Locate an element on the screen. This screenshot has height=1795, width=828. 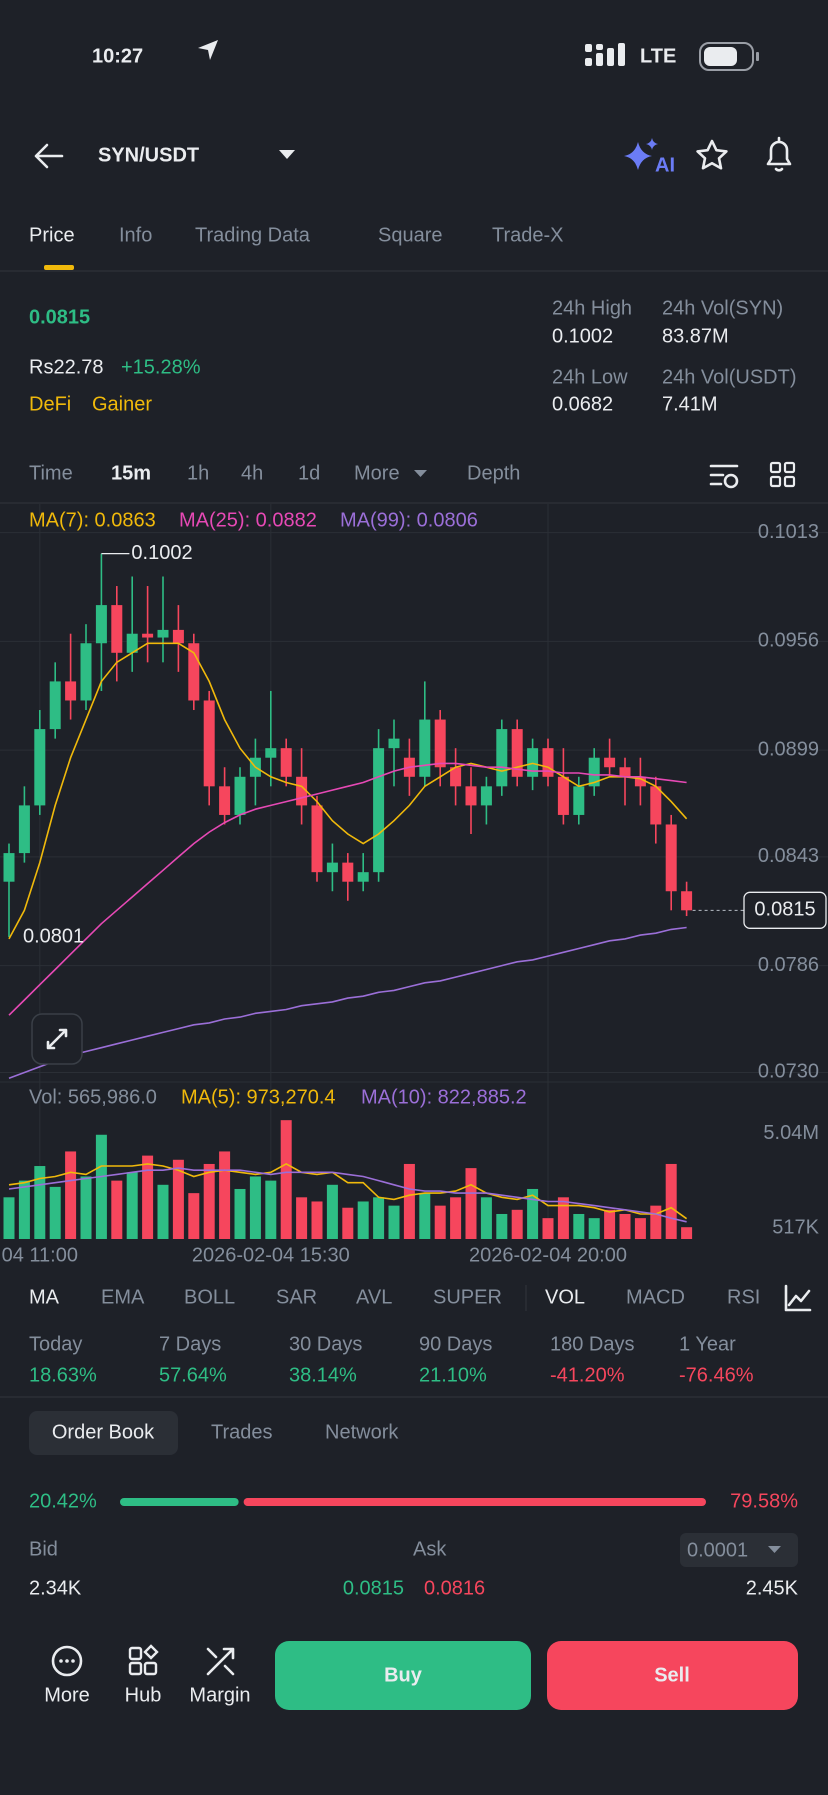
indicator: SAR is located at coordinates (296, 1297).